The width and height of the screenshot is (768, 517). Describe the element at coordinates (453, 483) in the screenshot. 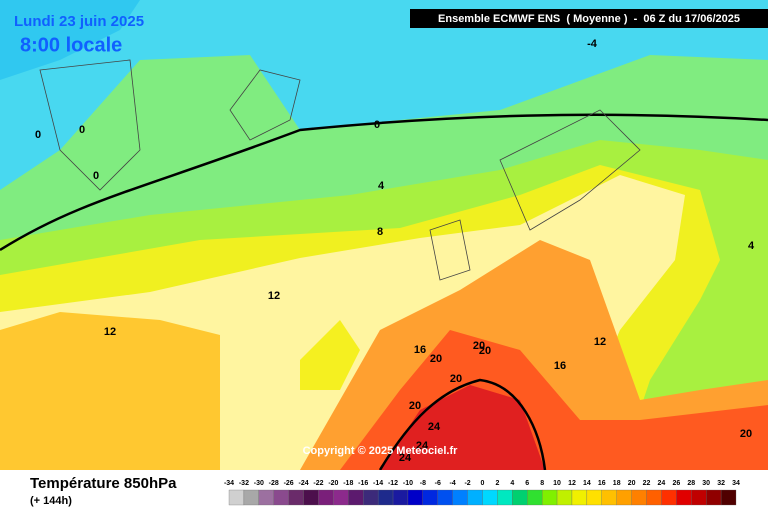

I see `legend-label: -4` at that location.